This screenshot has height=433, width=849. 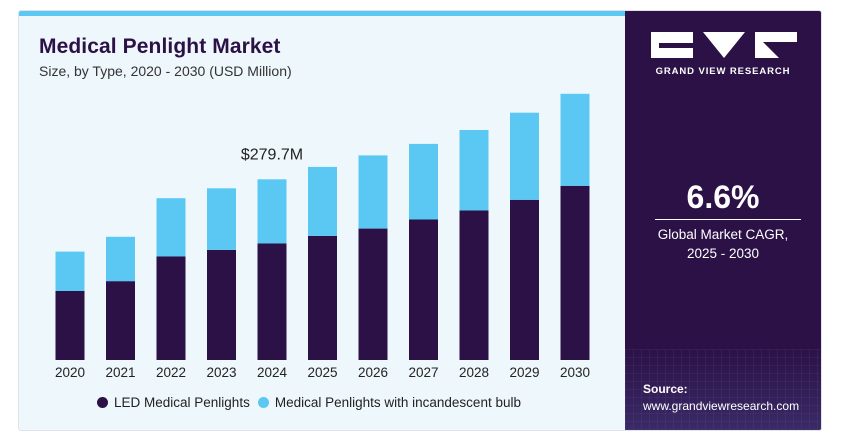 What do you see at coordinates (322, 201) in the screenshot?
I see `bar-incandescent-2025` at bounding box center [322, 201].